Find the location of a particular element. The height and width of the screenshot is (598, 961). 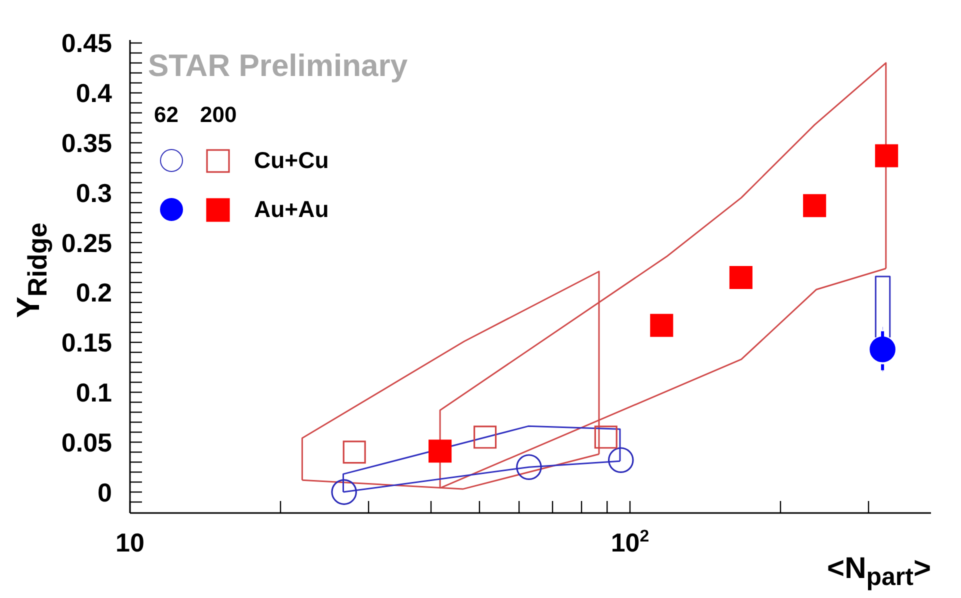

x-tick-label: 10$^{2}$ is located at coordinates (630, 542).